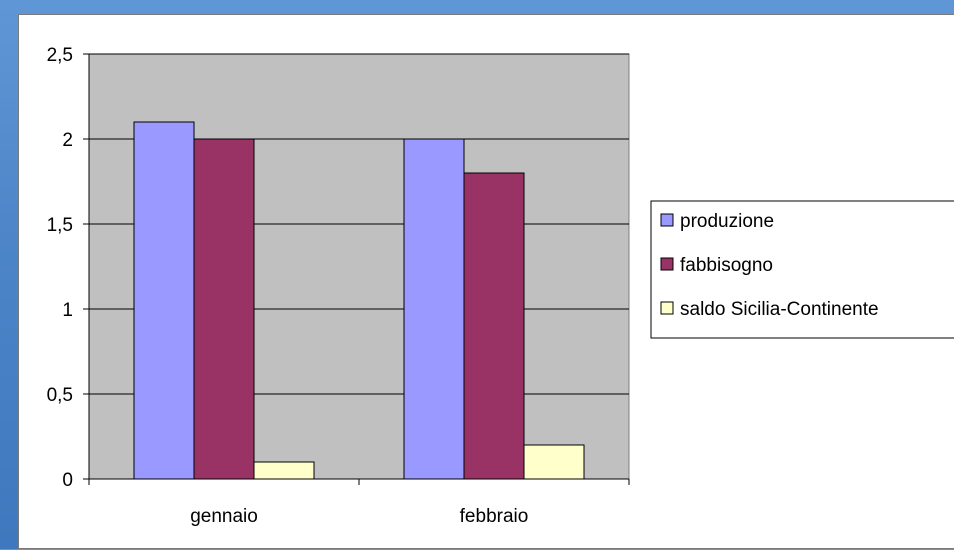 The image size is (954, 550). Describe the element at coordinates (60, 395) in the screenshot. I see `y-tick-label: 0,5` at that location.